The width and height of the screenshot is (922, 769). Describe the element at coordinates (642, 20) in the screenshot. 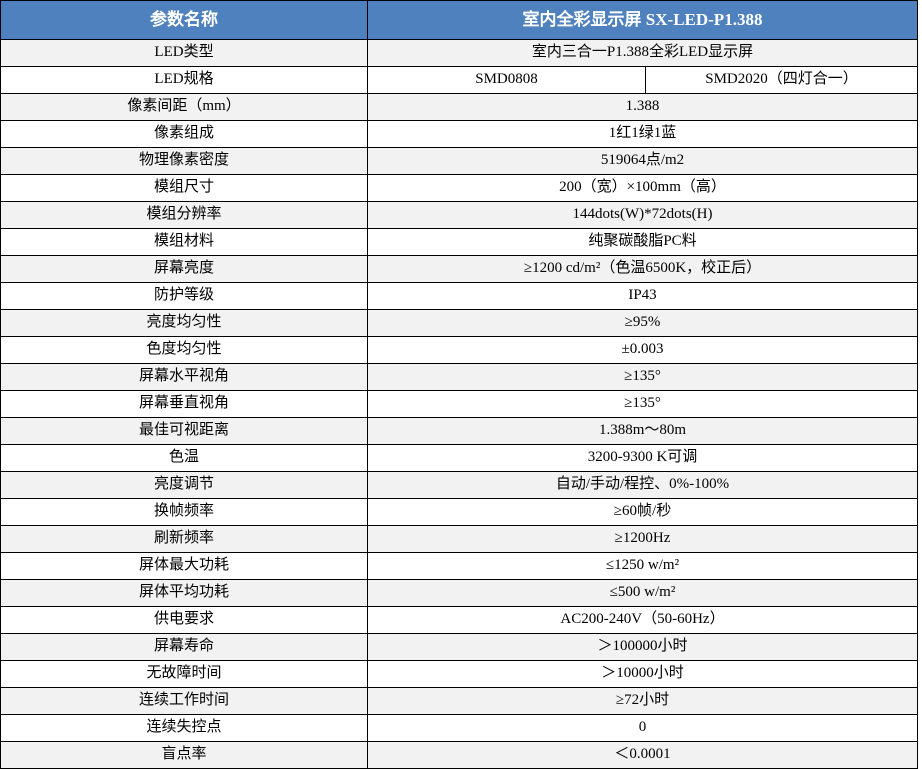

I see `header-cell-product-title: 室内全彩显示屏 SX-LED-P1.388` at that location.